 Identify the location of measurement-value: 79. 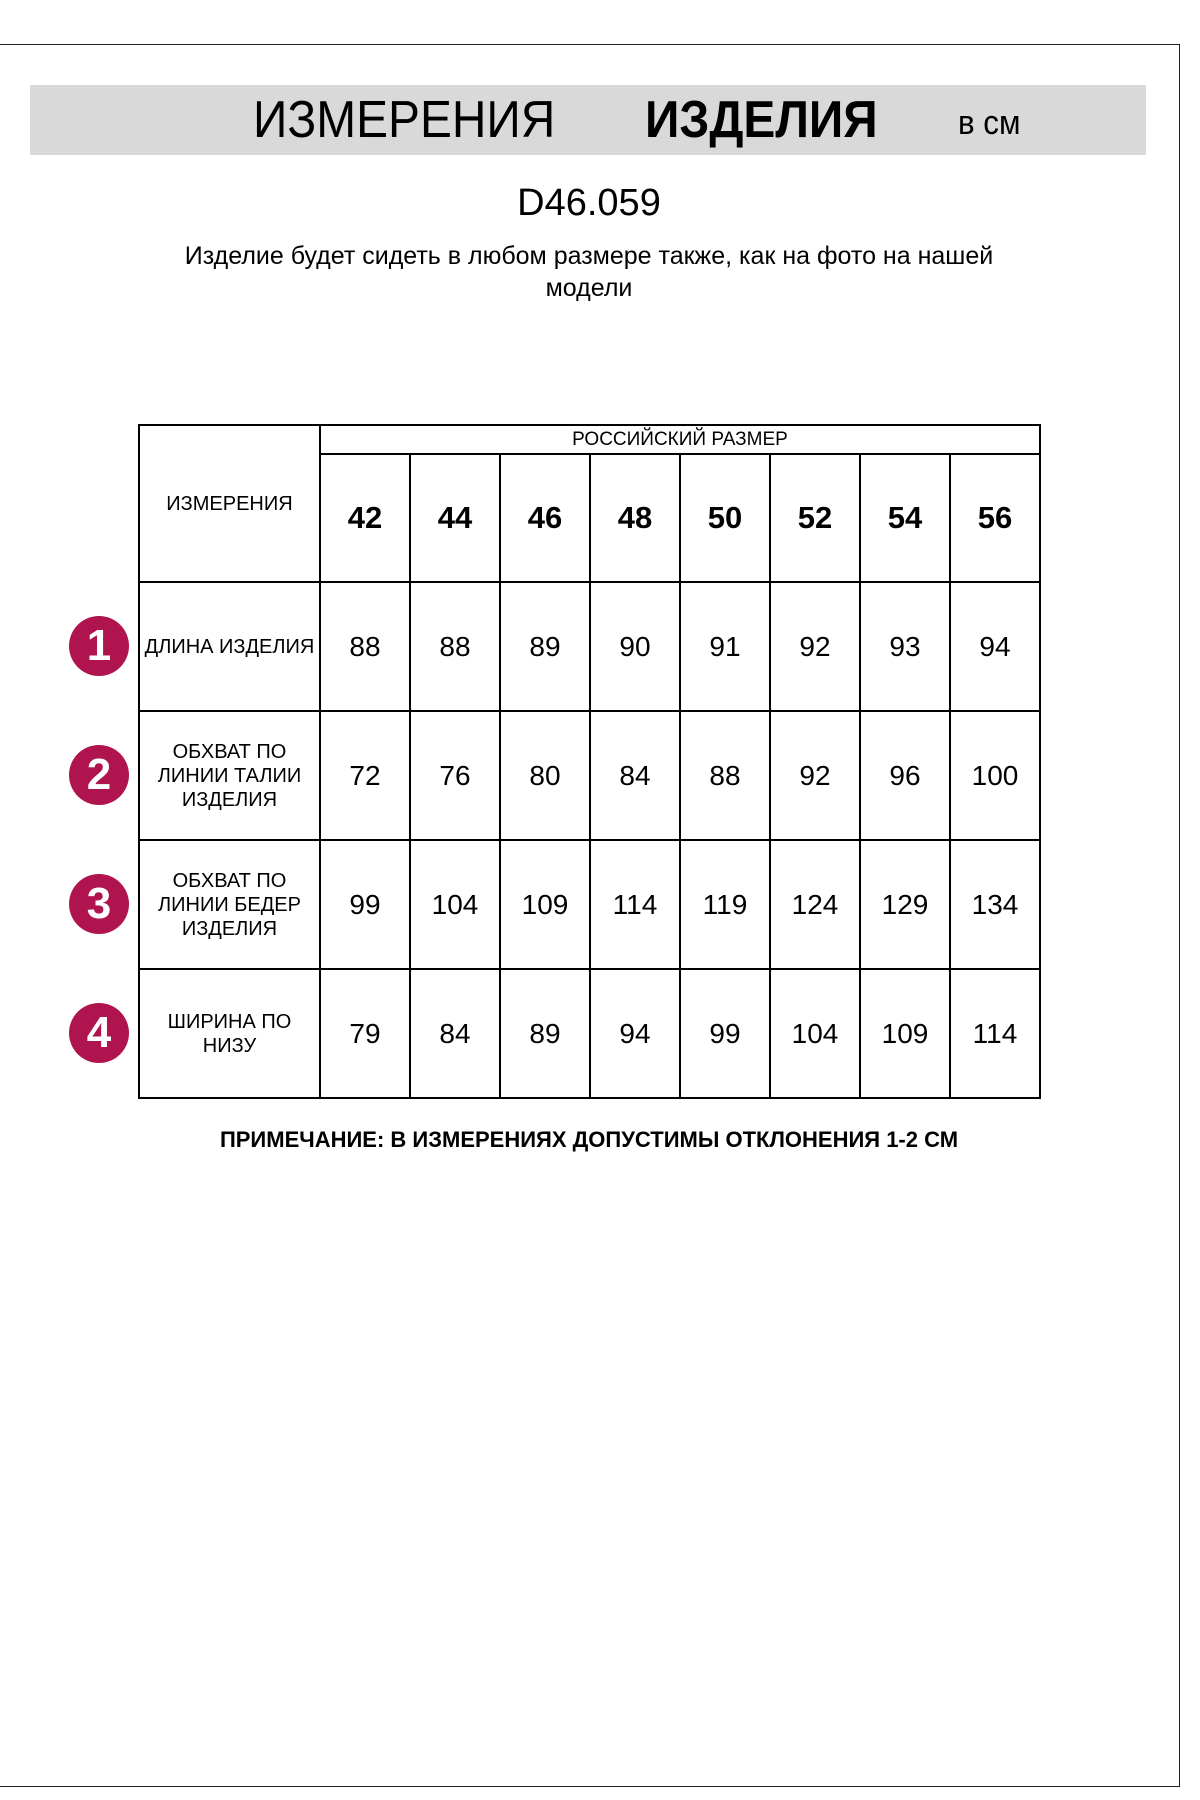
(365, 1033).